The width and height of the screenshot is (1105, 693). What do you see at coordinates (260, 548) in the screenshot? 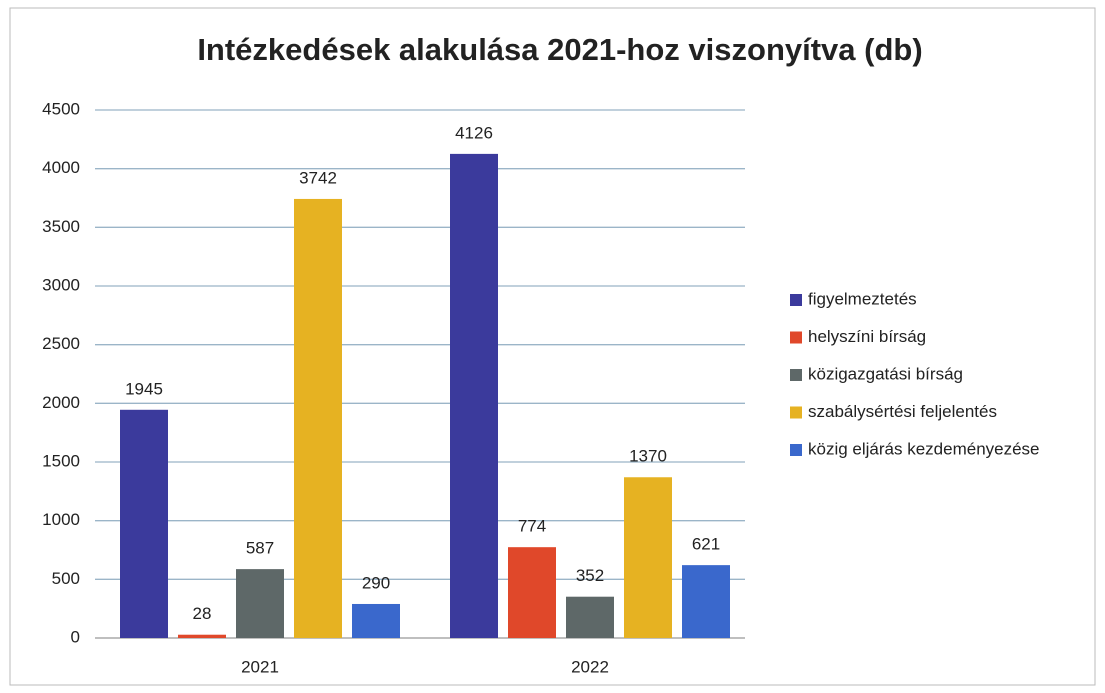
I see `value-label: 587` at bounding box center [260, 548].